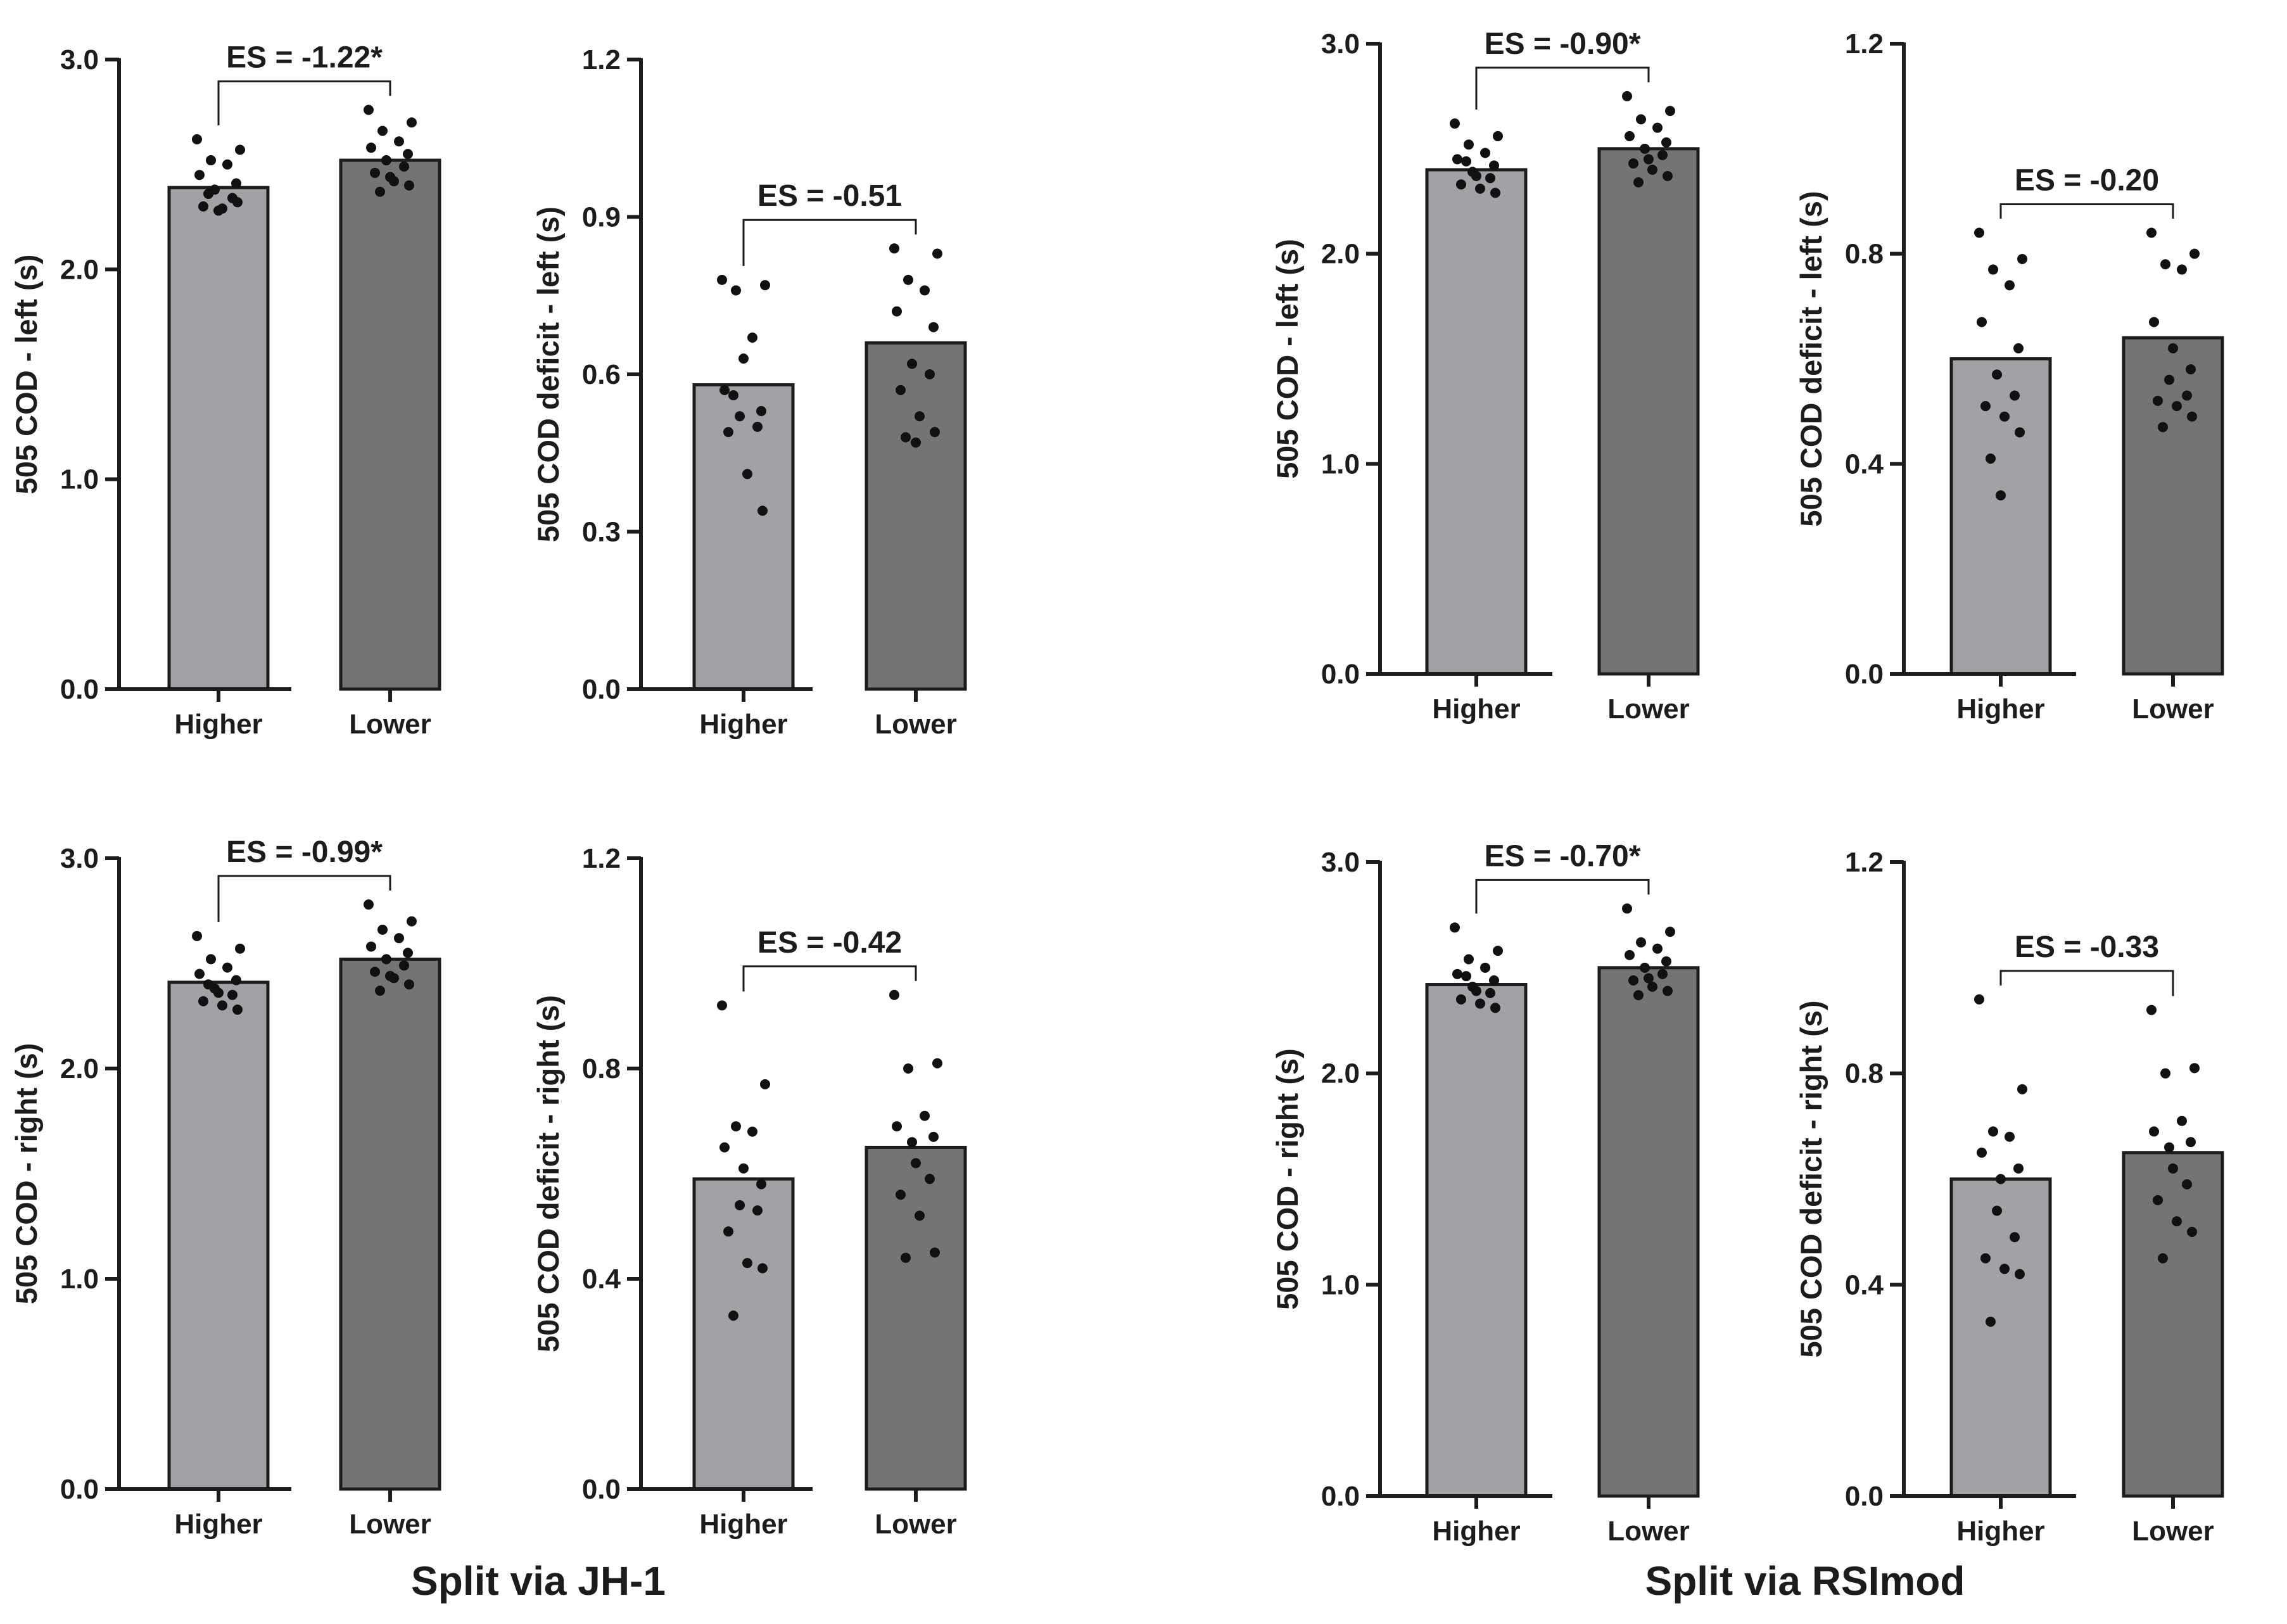 This screenshot has height=1624, width=2287. Describe the element at coordinates (830, 943) in the screenshot. I see `effect-size-annotation: ES = -0.42` at that location.